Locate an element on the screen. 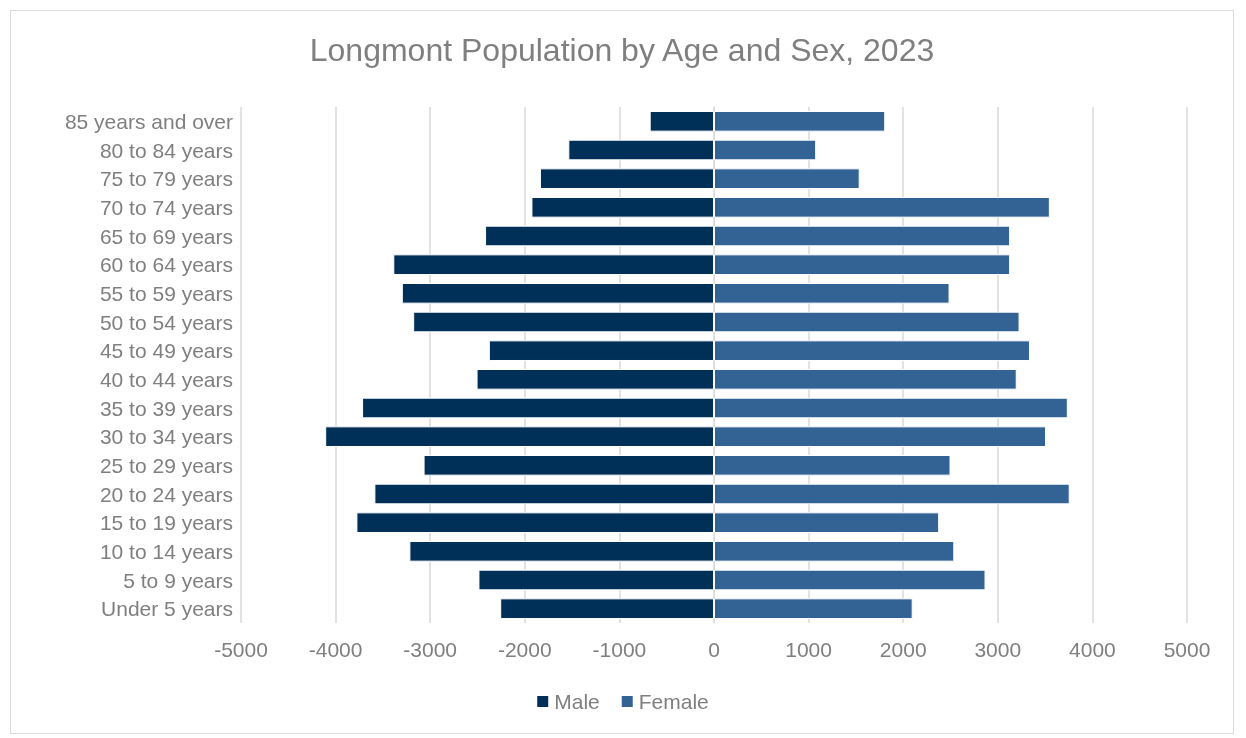  legend-label: Male is located at coordinates (577, 701).